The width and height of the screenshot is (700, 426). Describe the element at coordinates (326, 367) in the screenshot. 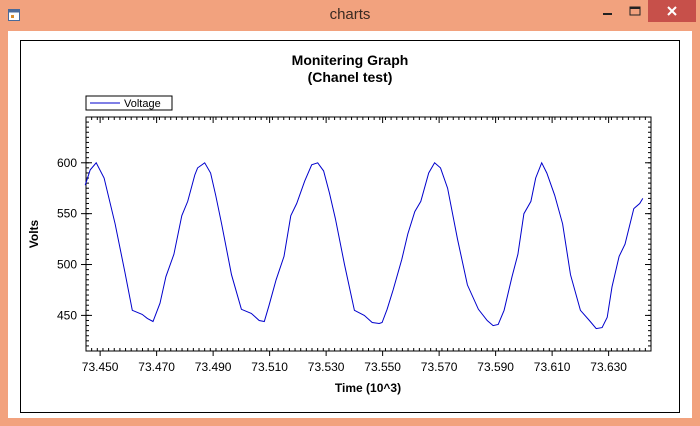

I see `x-tick-label: 73.530` at that location.